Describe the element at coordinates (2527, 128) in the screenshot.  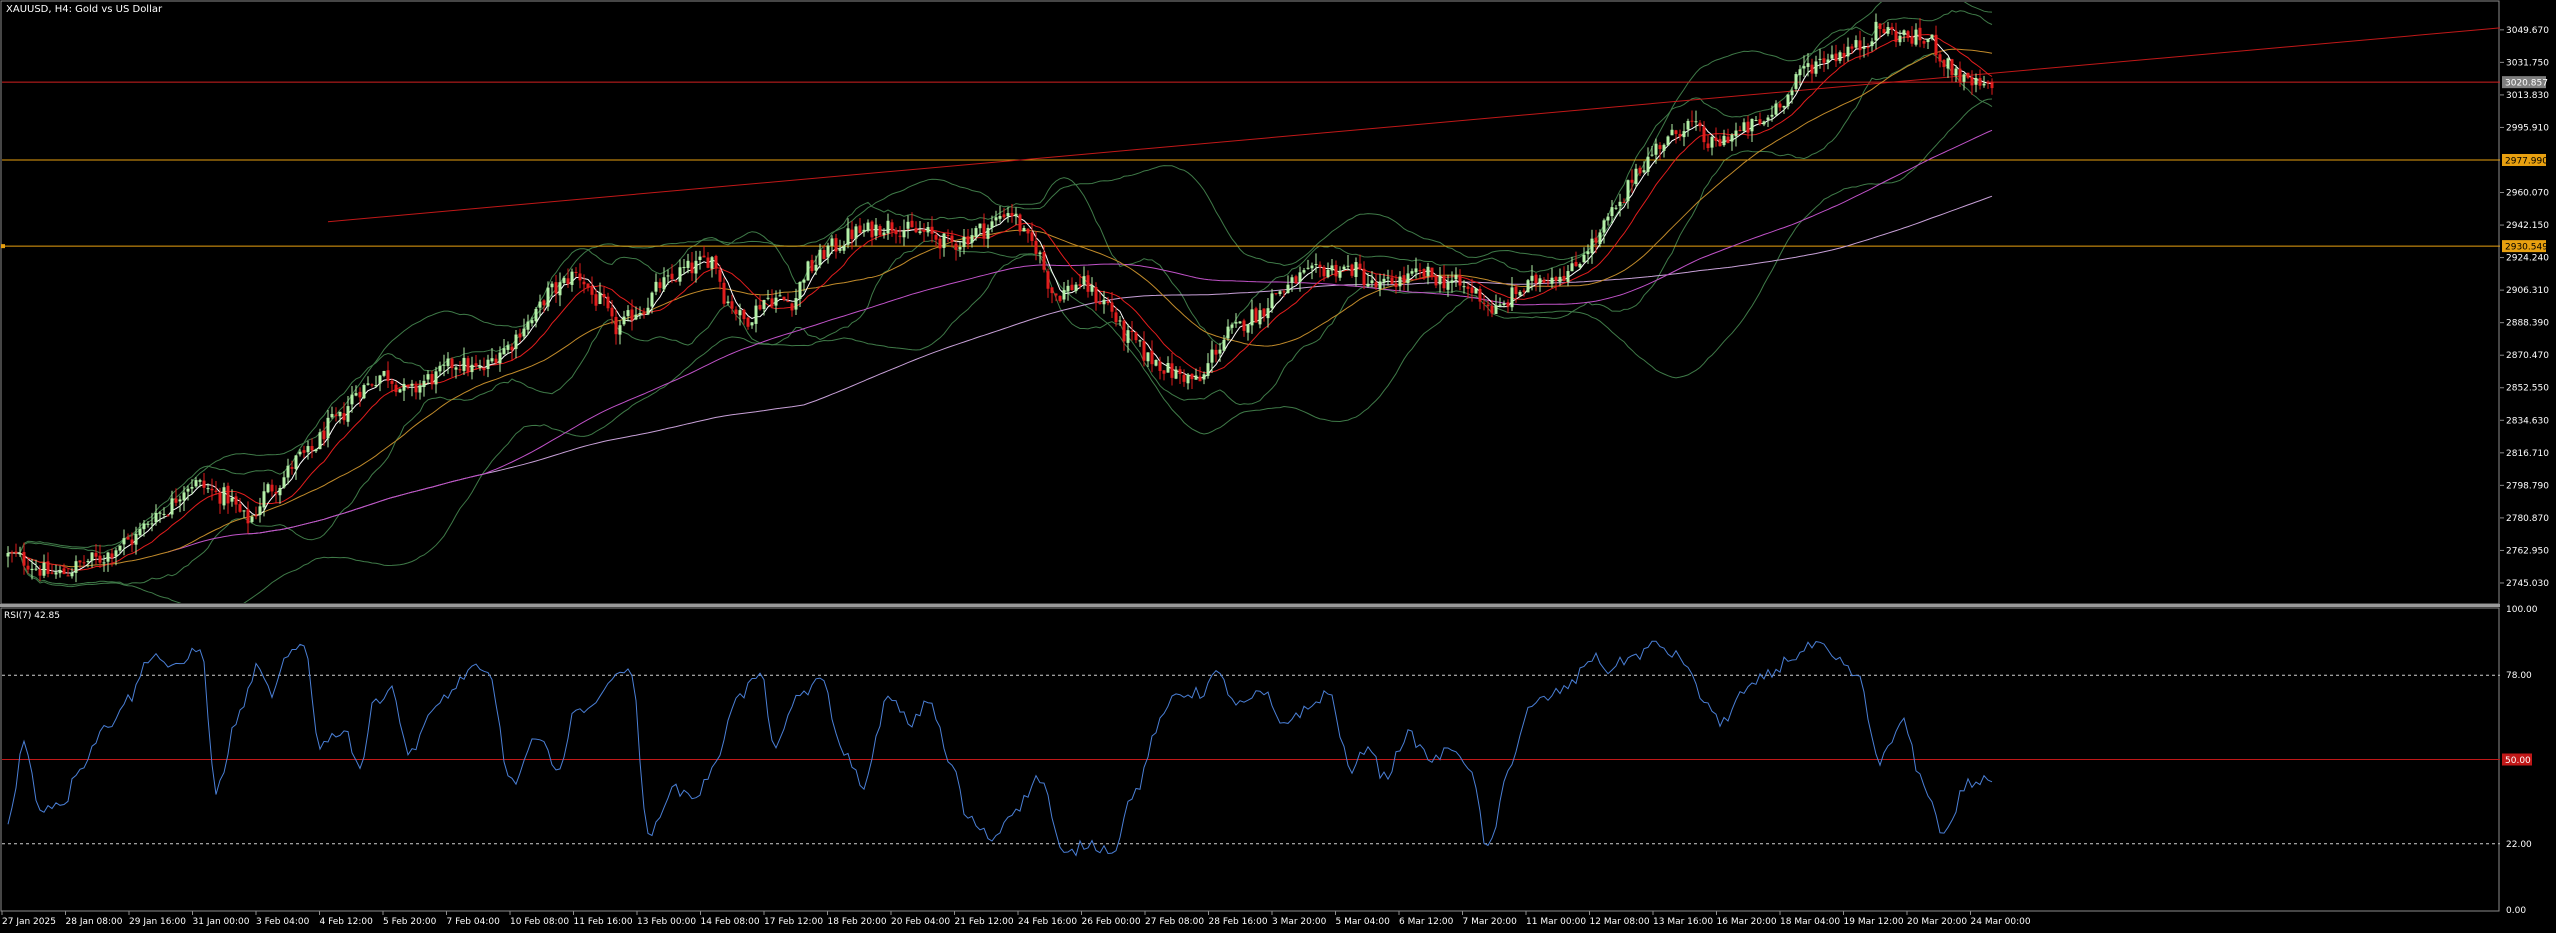
I see `price-axis-label: 2995.910` at that location.